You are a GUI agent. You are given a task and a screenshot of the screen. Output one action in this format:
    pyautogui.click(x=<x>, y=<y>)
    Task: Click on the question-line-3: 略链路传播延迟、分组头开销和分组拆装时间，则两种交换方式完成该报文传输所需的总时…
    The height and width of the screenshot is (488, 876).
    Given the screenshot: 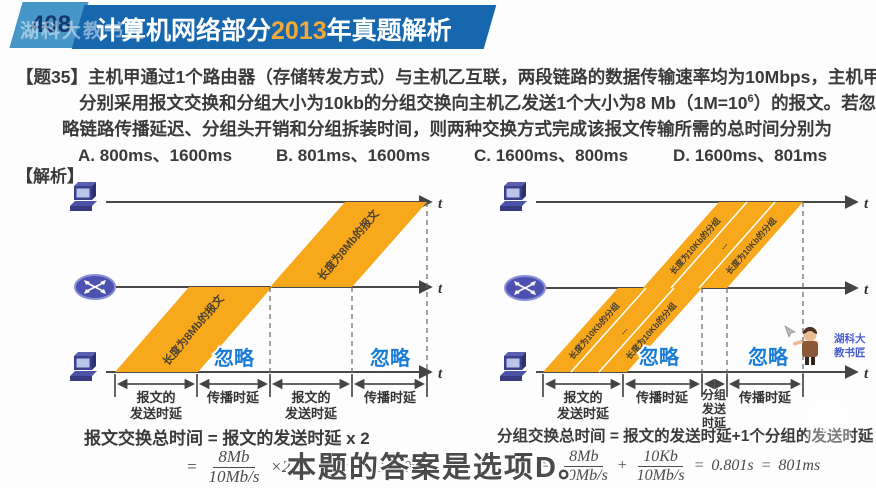 What is the action you would take?
    pyautogui.click(x=447, y=129)
    